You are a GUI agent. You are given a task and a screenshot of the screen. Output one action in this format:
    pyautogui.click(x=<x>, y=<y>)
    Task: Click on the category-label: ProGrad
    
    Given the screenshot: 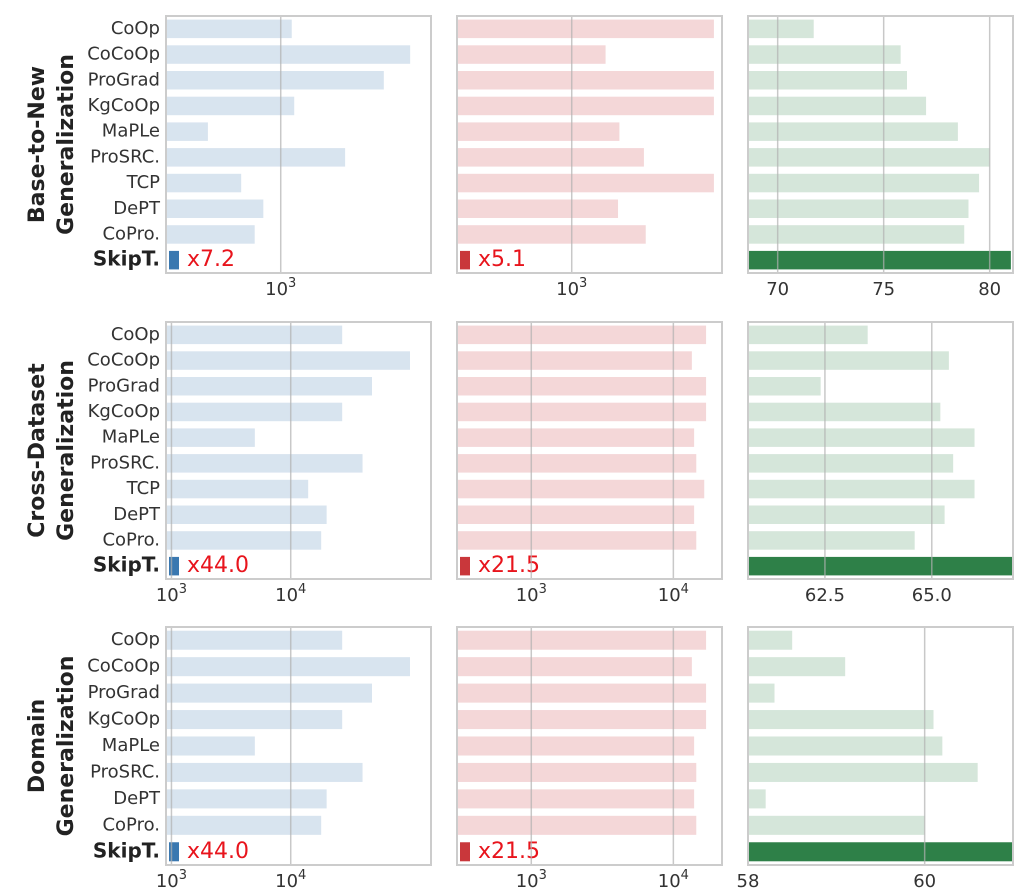 What is the action you would take?
    pyautogui.click(x=124, y=385)
    